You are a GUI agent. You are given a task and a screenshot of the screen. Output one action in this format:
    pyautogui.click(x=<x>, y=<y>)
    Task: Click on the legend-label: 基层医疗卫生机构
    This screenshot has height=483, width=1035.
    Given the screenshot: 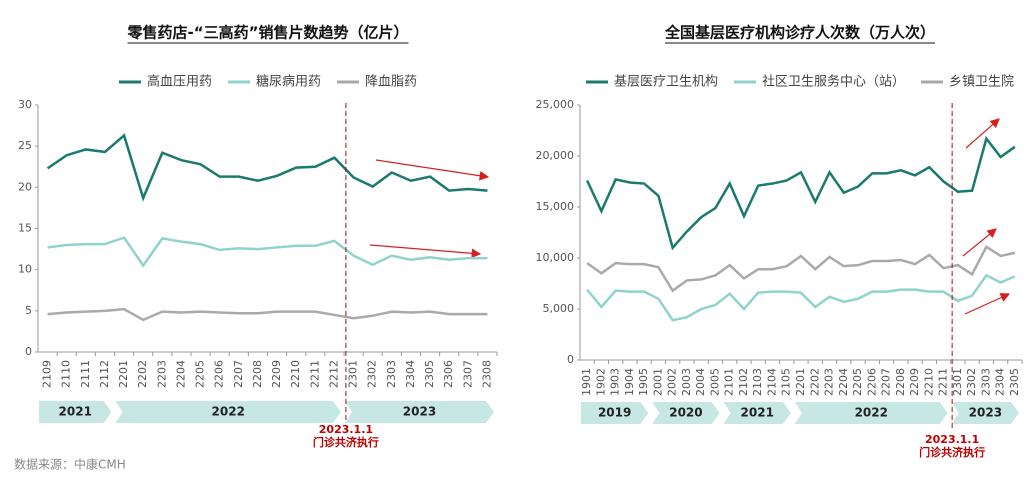 What is the action you would take?
    pyautogui.click(x=666, y=82)
    